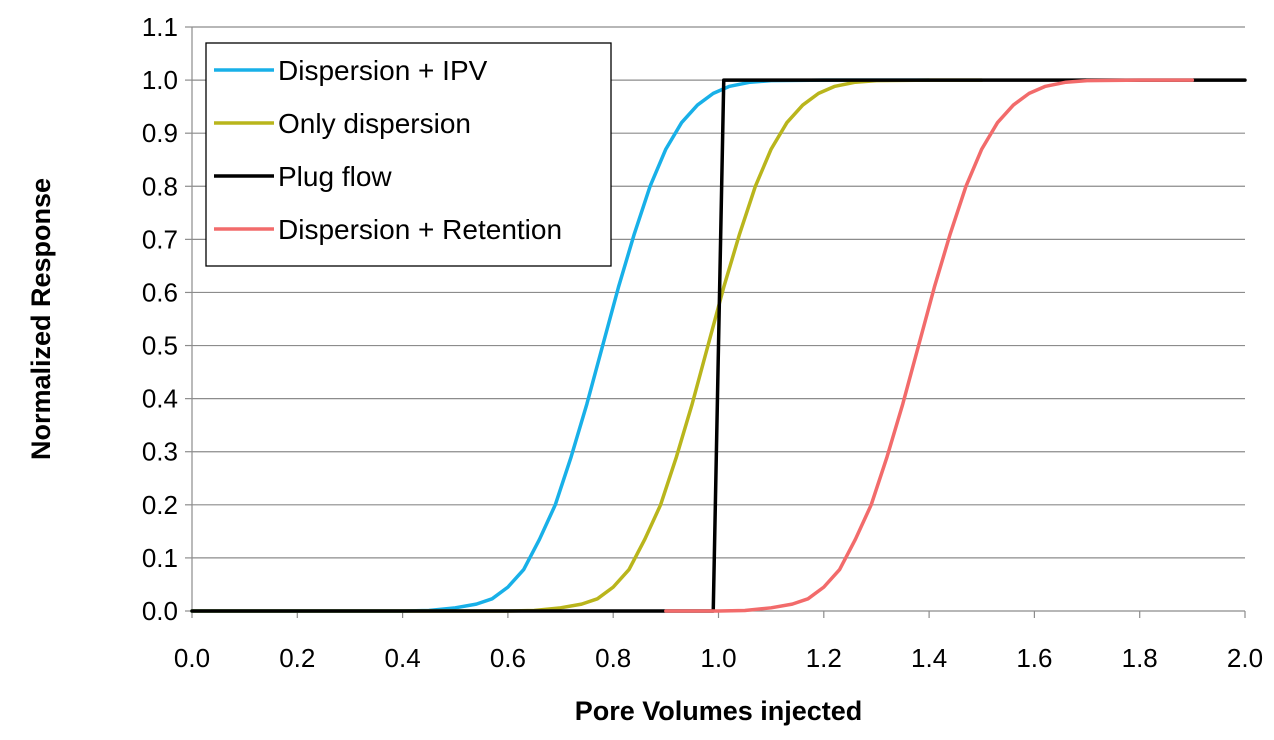 The image size is (1274, 740). What do you see at coordinates (508, 658) in the screenshot?
I see `x-tick-label: 0.6` at bounding box center [508, 658].